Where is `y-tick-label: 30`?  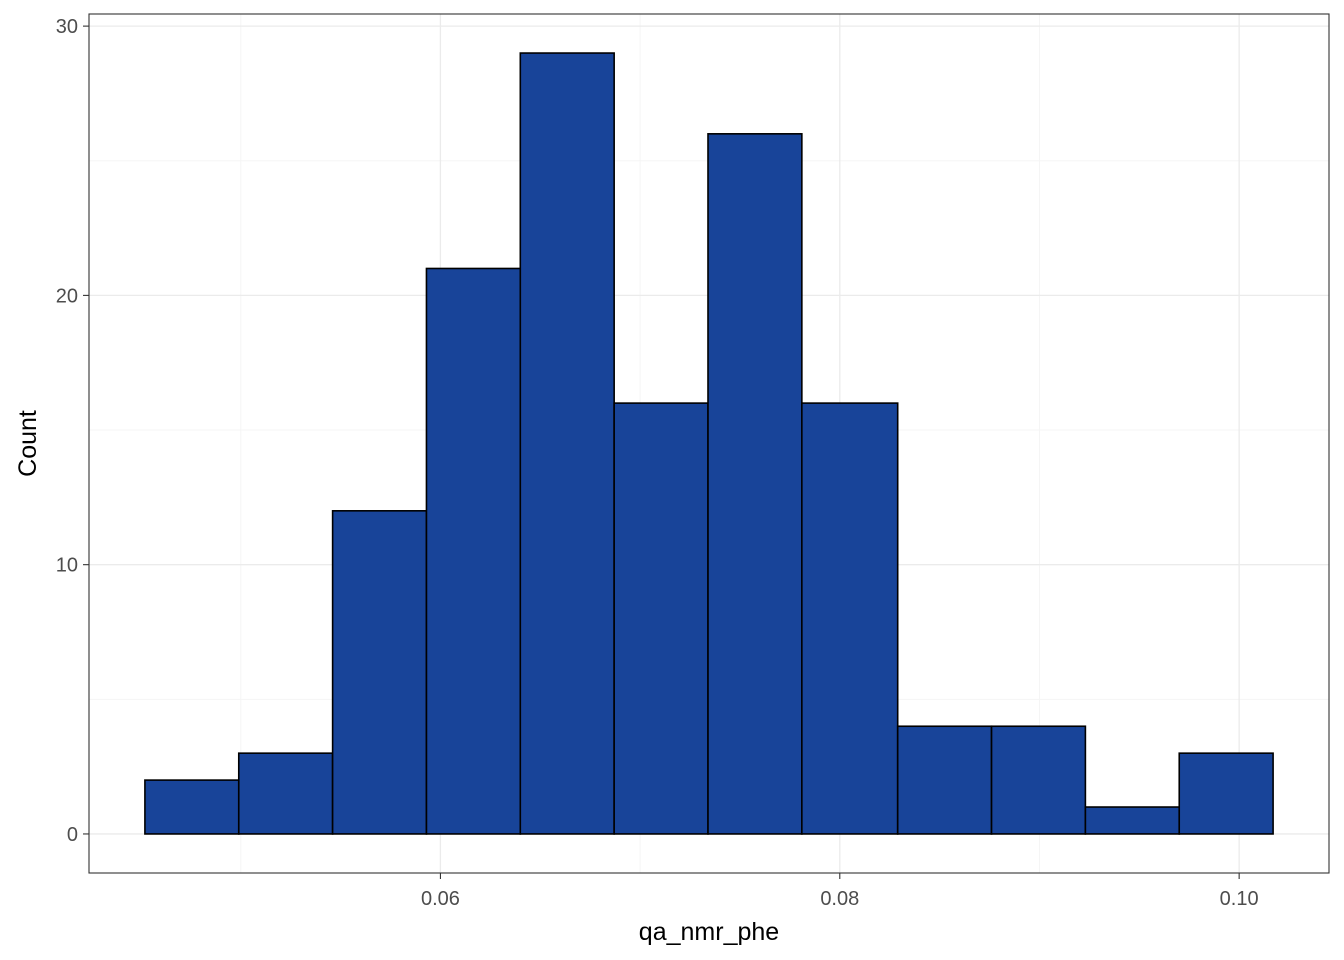
y-tick-label: 30 is located at coordinates (67, 27).